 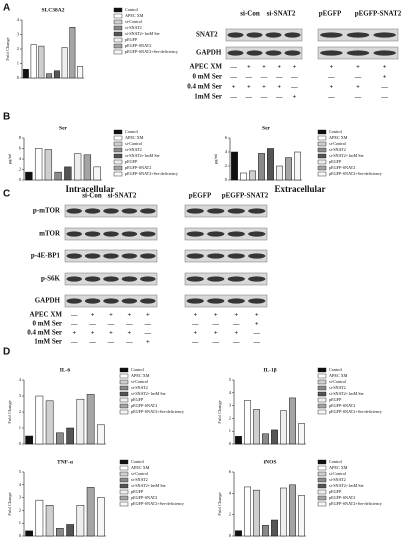 What do you see at coordinates (48, 342) in the screenshot?
I see `treatment-label: 1mM Ser` at bounding box center [48, 342].